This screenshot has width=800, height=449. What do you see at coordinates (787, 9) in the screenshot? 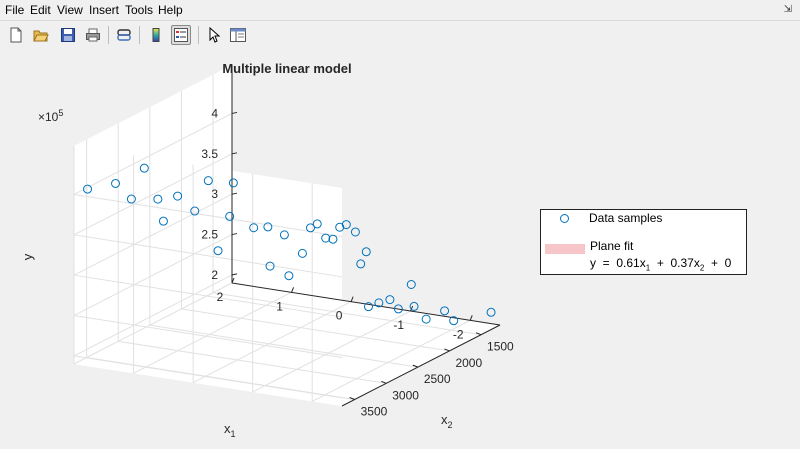
I see `undock-icon: ⇲` at bounding box center [787, 9].